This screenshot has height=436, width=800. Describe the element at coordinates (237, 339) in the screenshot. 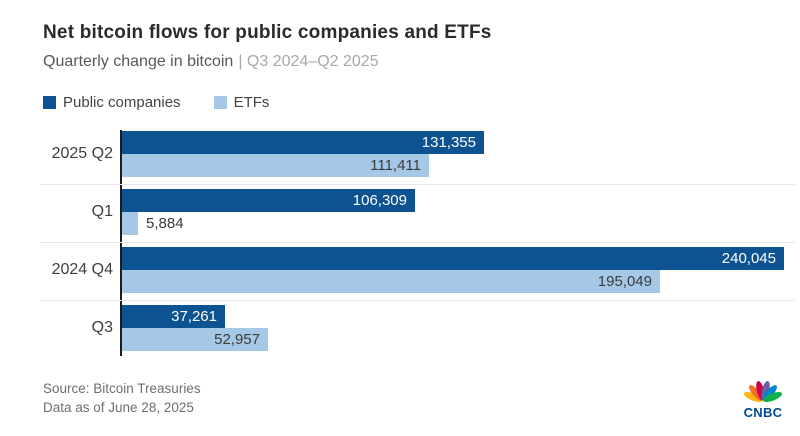

I see `bar-value-label: 52,957` at that location.